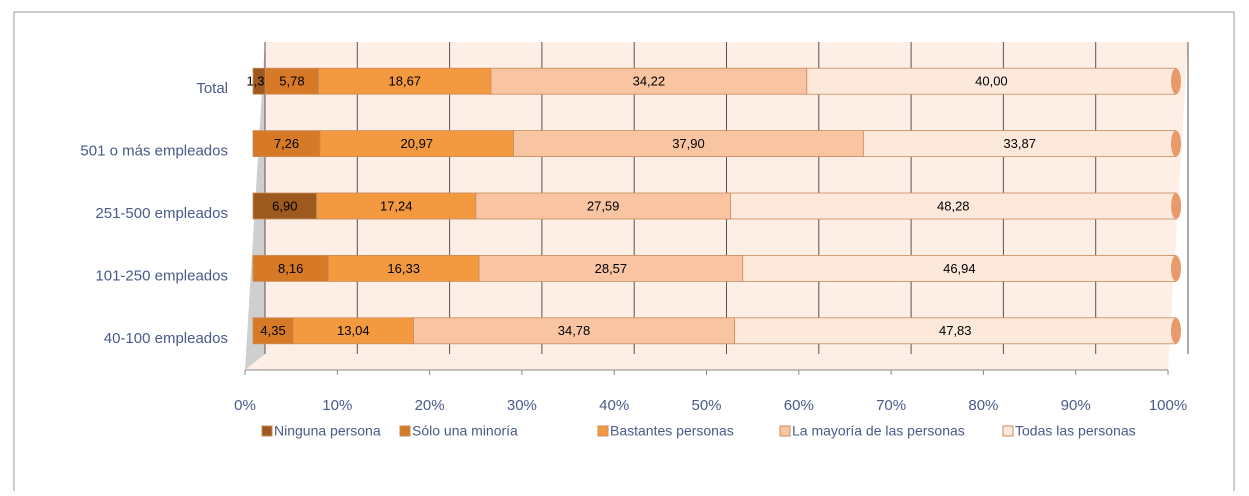 This screenshot has height=496, width=1249. Describe the element at coordinates (649, 81) in the screenshot. I see `data-label: 34,22` at that location.